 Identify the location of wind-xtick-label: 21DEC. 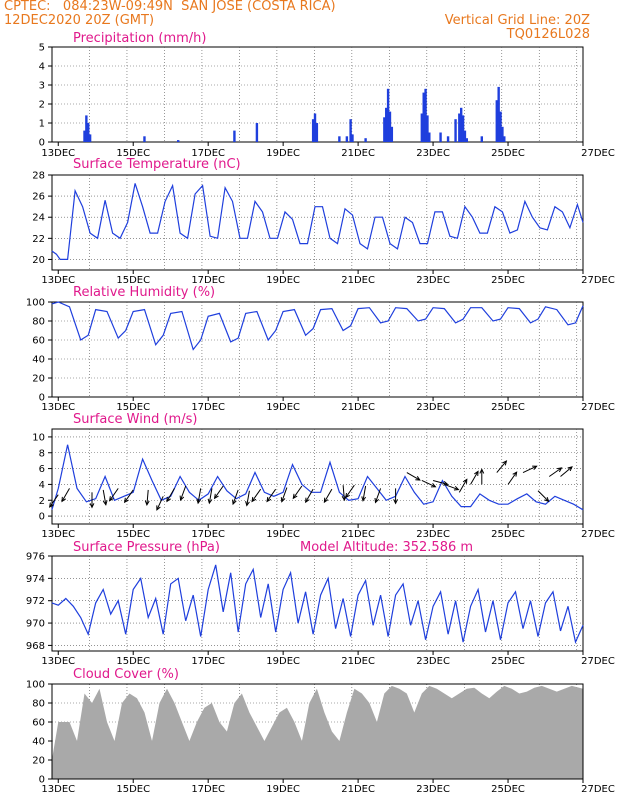
(358, 534).